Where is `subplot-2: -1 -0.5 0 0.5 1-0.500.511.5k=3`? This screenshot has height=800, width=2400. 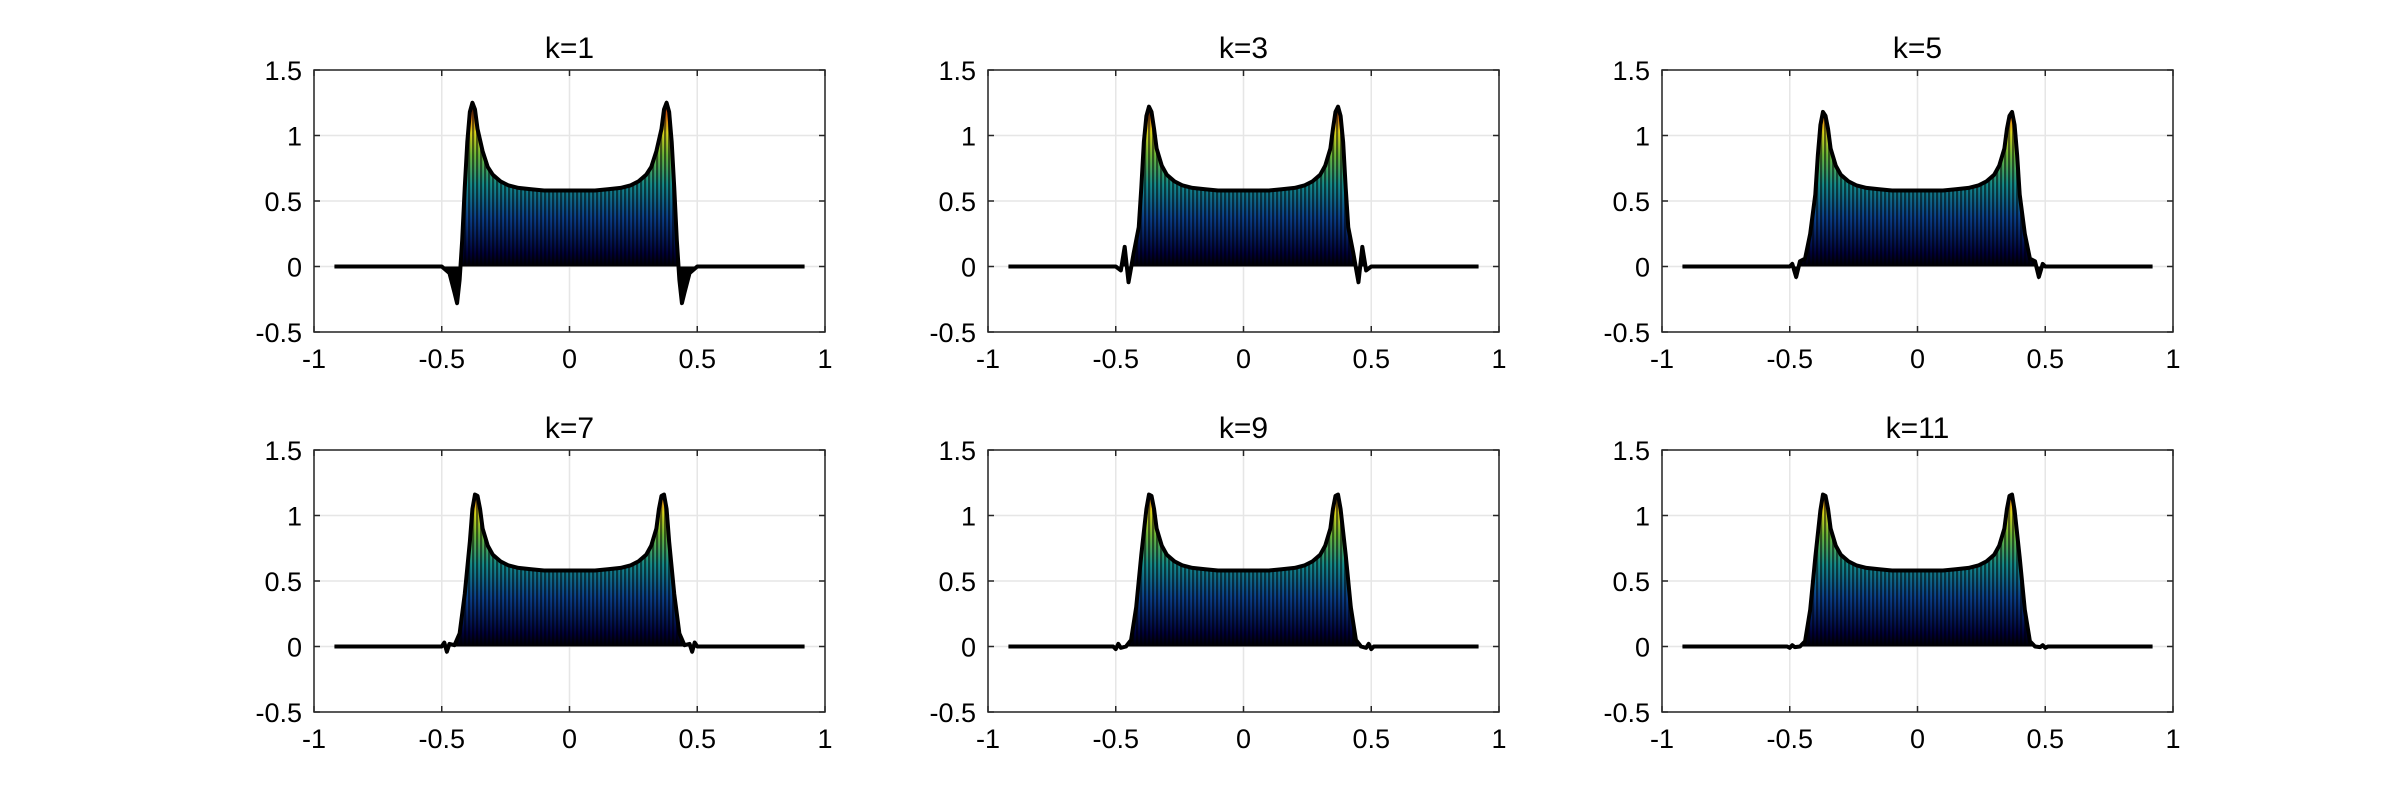 subplot-2: -1 -0.5 0 0.5 1-0.500.511.5k=3 is located at coordinates (1217, 203).